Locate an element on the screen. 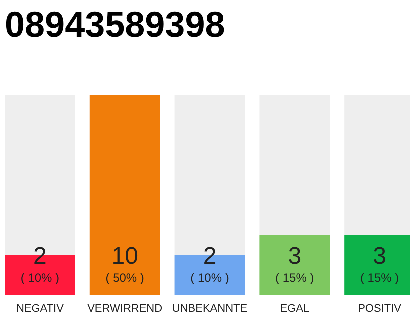 Image resolution: width=410 pixels, height=320 pixels. data-label: ( 50% ) is located at coordinates (125, 278).